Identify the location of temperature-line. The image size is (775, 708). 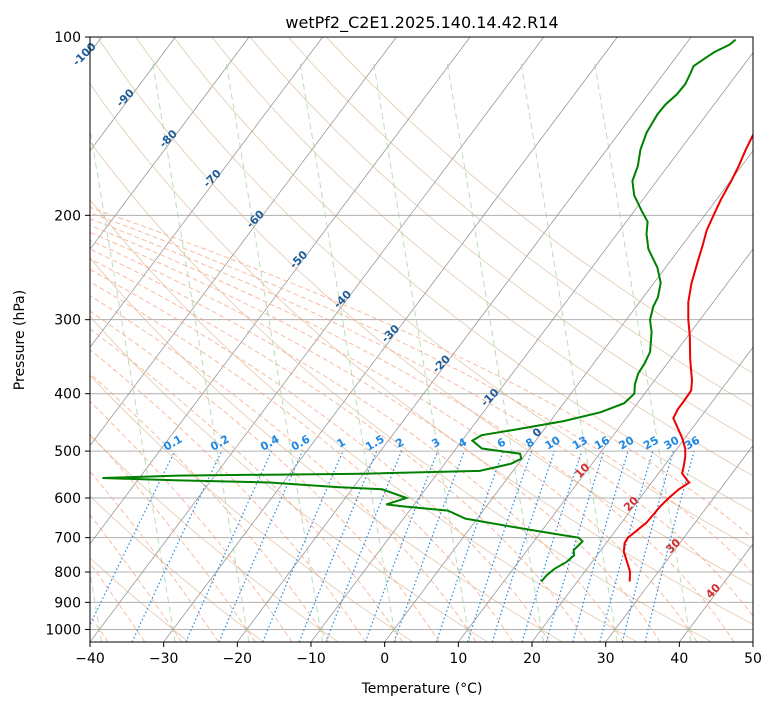
(687, 357).